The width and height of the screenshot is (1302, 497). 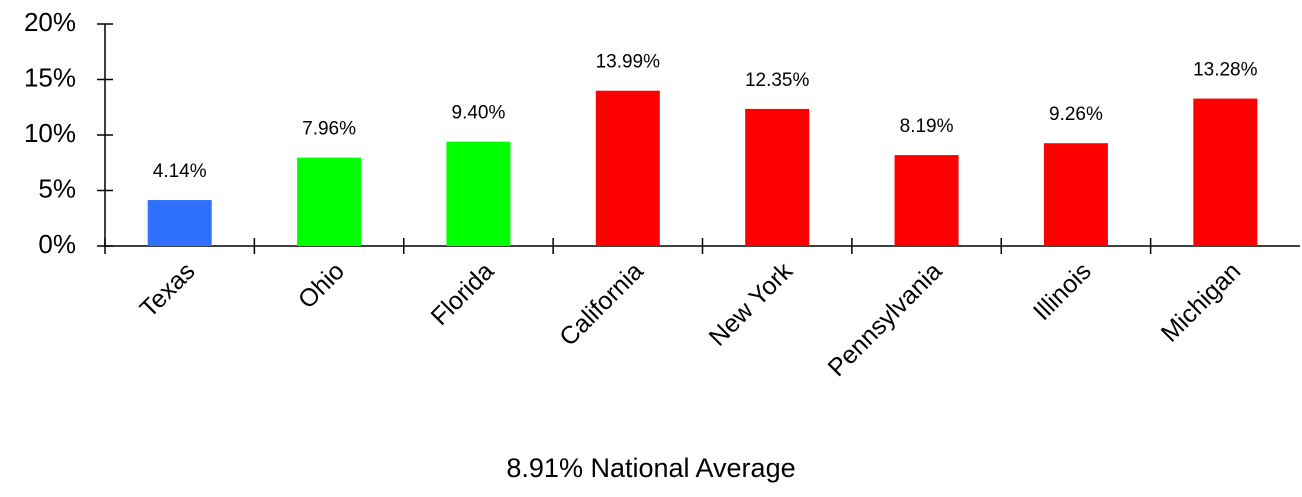 I want to click on x-tick-label: Illinois, so click(x=1062, y=291).